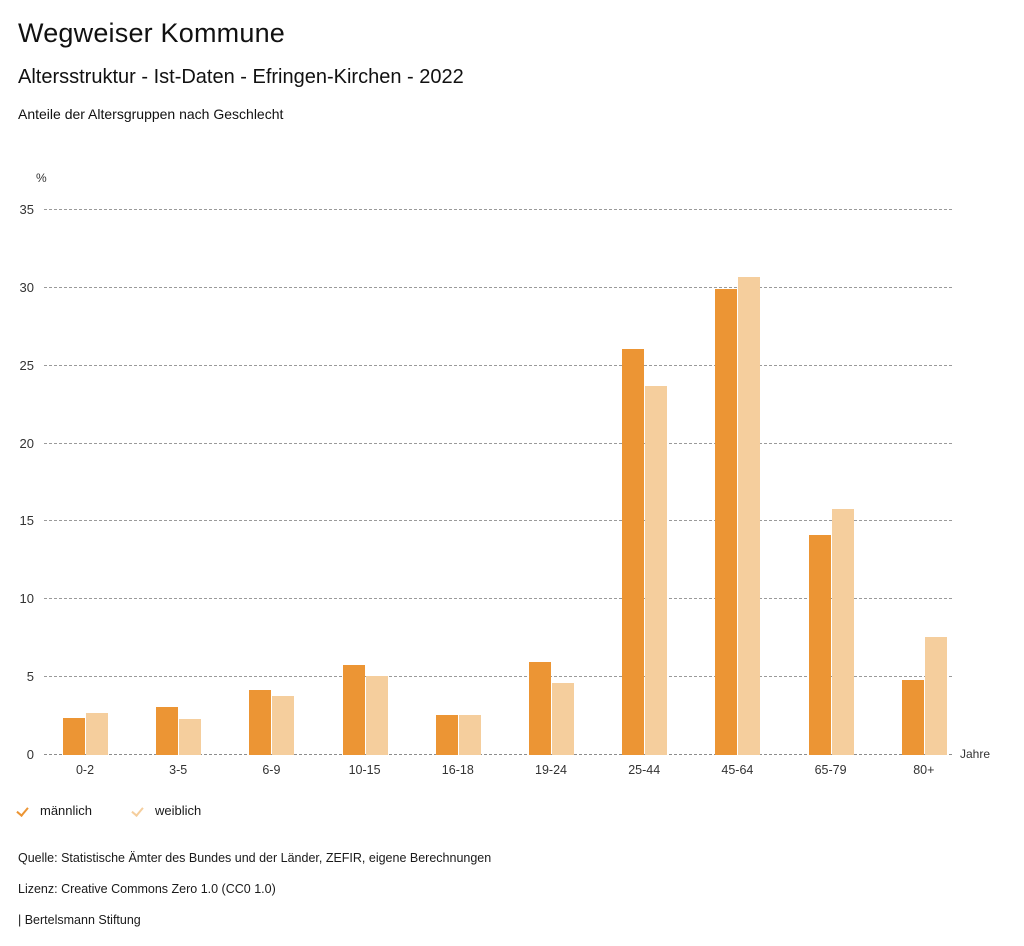 The width and height of the screenshot is (1024, 946). What do you see at coordinates (364, 770) in the screenshot?
I see `x-axis-tick-label: 10-15` at bounding box center [364, 770].